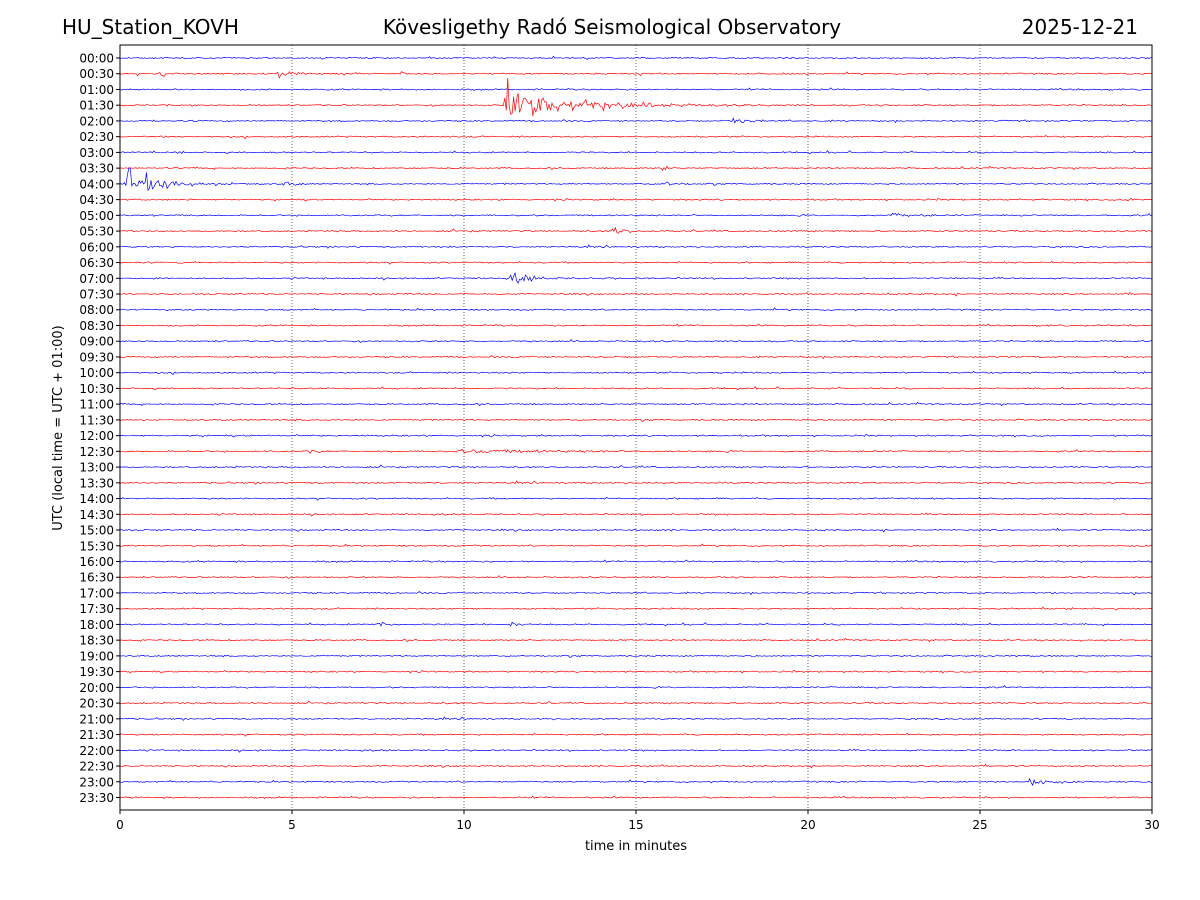 This screenshot has height=900, width=1200. Describe the element at coordinates (96, 436) in the screenshot. I see `y-tick-label: 12:00` at that location.